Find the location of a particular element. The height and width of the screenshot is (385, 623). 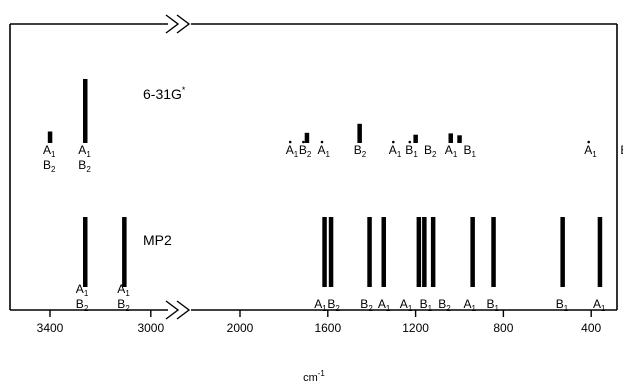

tick-label-800: 800 is located at coordinates (503, 328).